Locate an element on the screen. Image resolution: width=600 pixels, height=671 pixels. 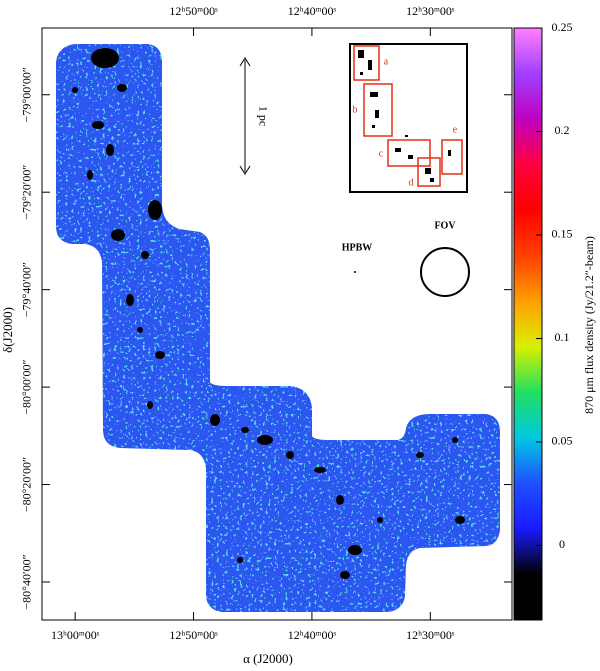
y-tick-label: −80°20′00″ is located at coordinates (27, 484).